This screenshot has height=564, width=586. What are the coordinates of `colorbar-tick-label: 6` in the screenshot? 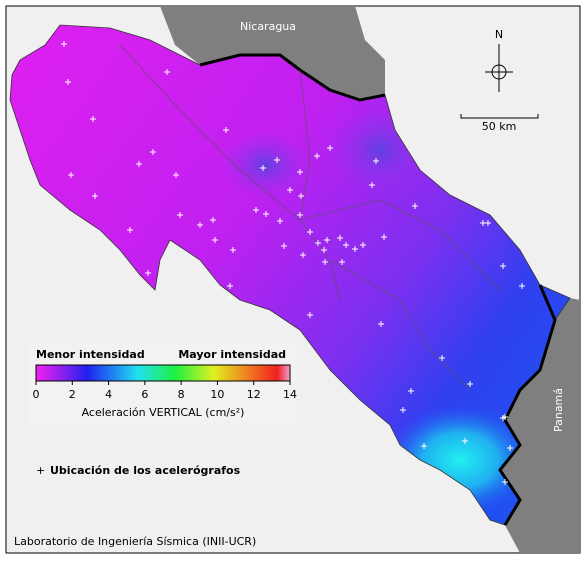 It's located at (144, 394).